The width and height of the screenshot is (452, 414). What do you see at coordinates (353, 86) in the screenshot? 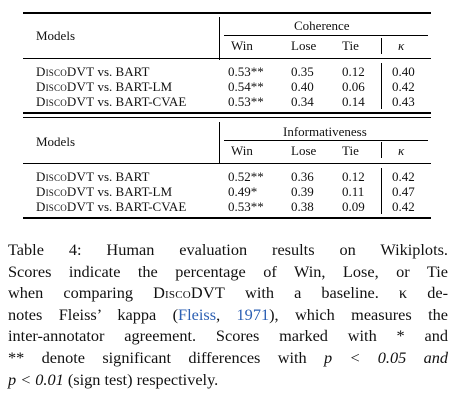
I see `table1-row-2-tie: 0.06` at bounding box center [353, 86].